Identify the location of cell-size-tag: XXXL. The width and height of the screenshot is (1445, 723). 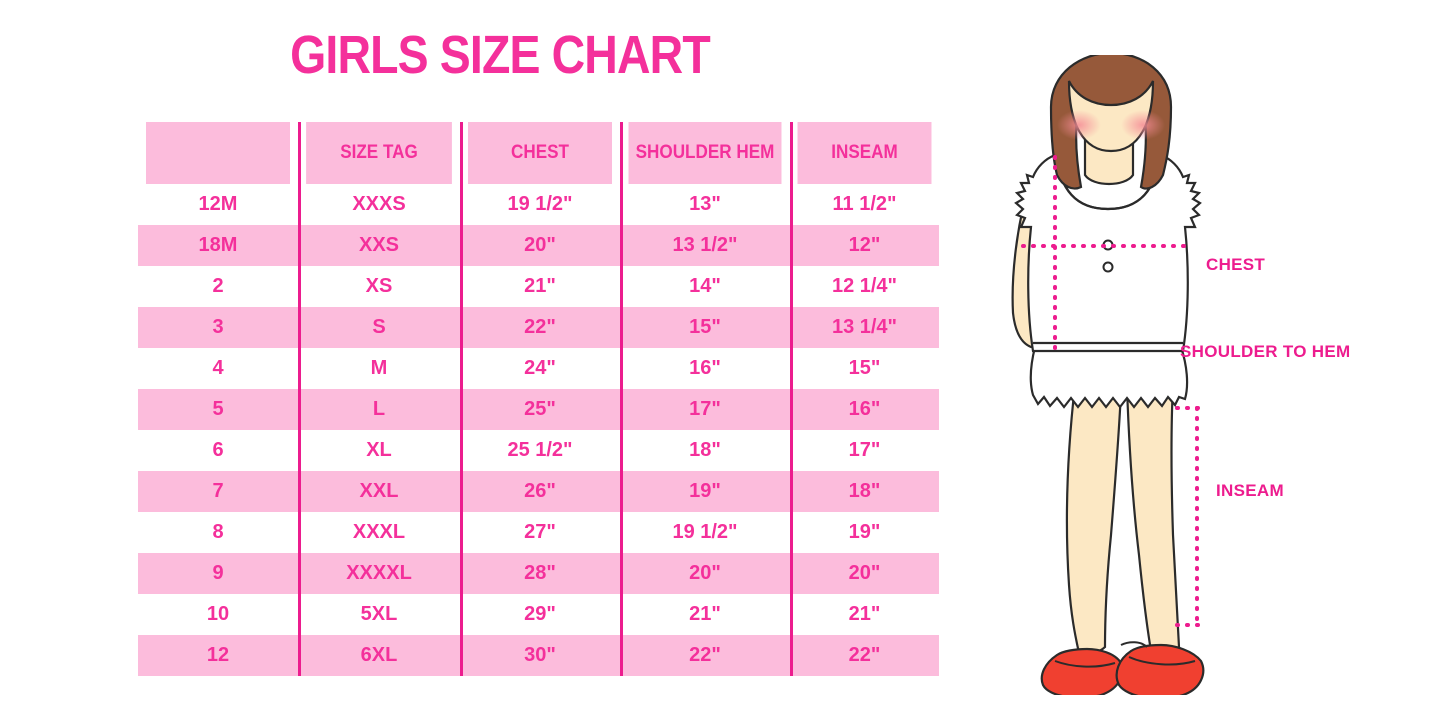
(379, 532).